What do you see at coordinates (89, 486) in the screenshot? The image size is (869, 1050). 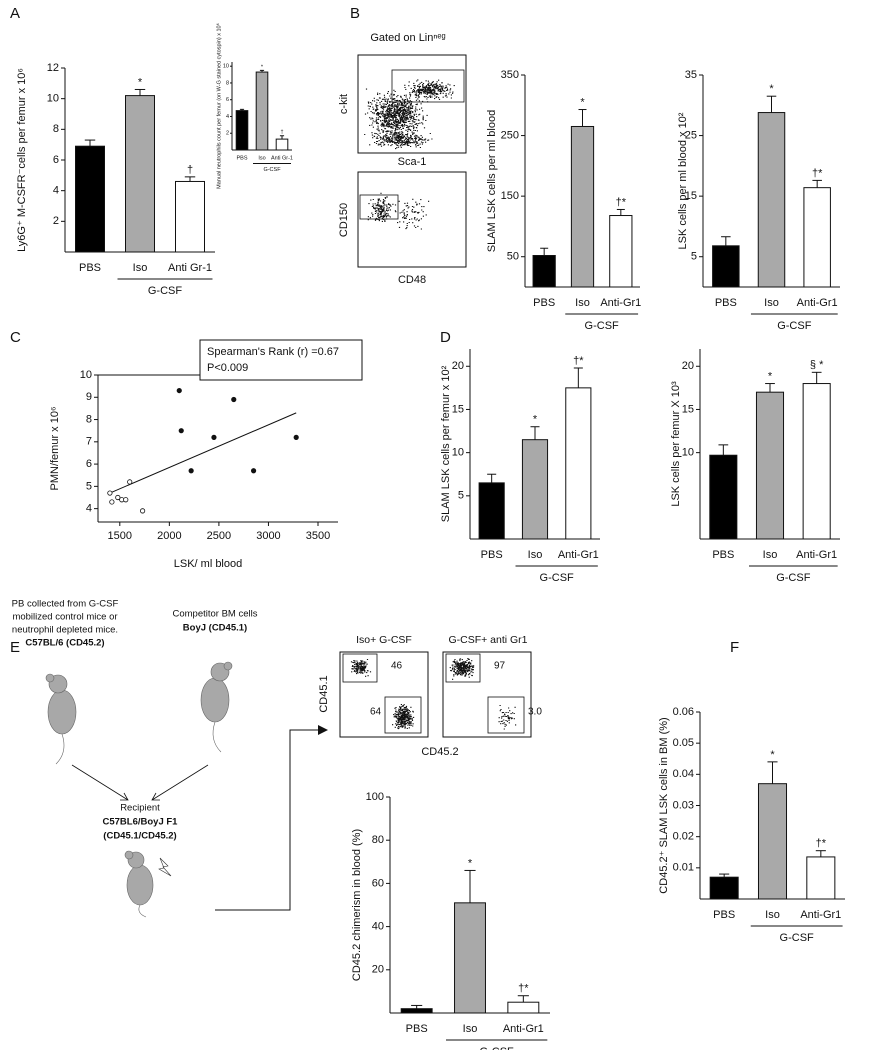 I see `y-tick-label: 5` at bounding box center [89, 486].